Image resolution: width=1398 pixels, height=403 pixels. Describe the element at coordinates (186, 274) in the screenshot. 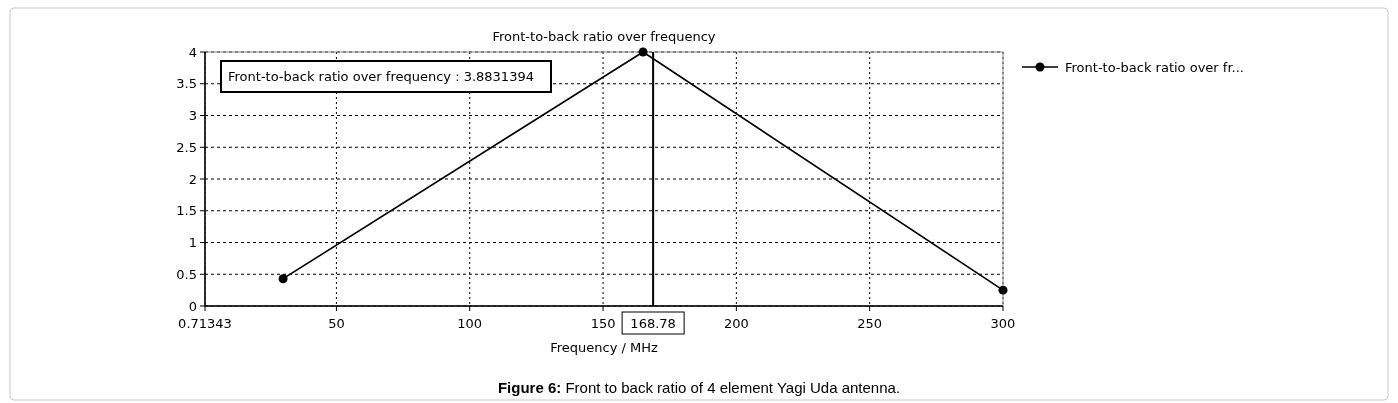

I see `y-tick-label: 0.5` at that location.